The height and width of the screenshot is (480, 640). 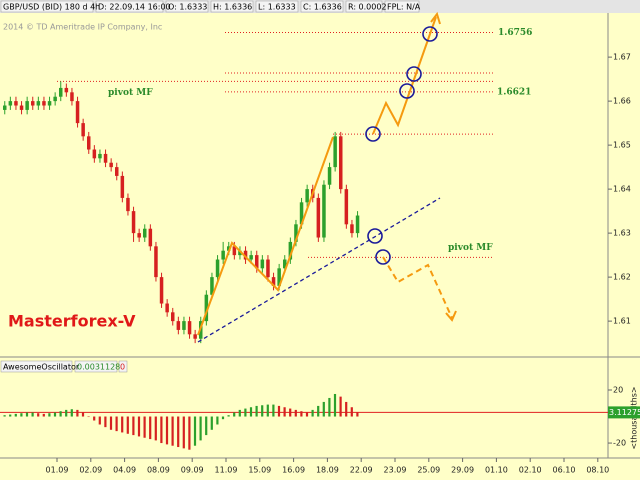 I want to click on x-tick-label: 01.09, so click(x=57, y=470).